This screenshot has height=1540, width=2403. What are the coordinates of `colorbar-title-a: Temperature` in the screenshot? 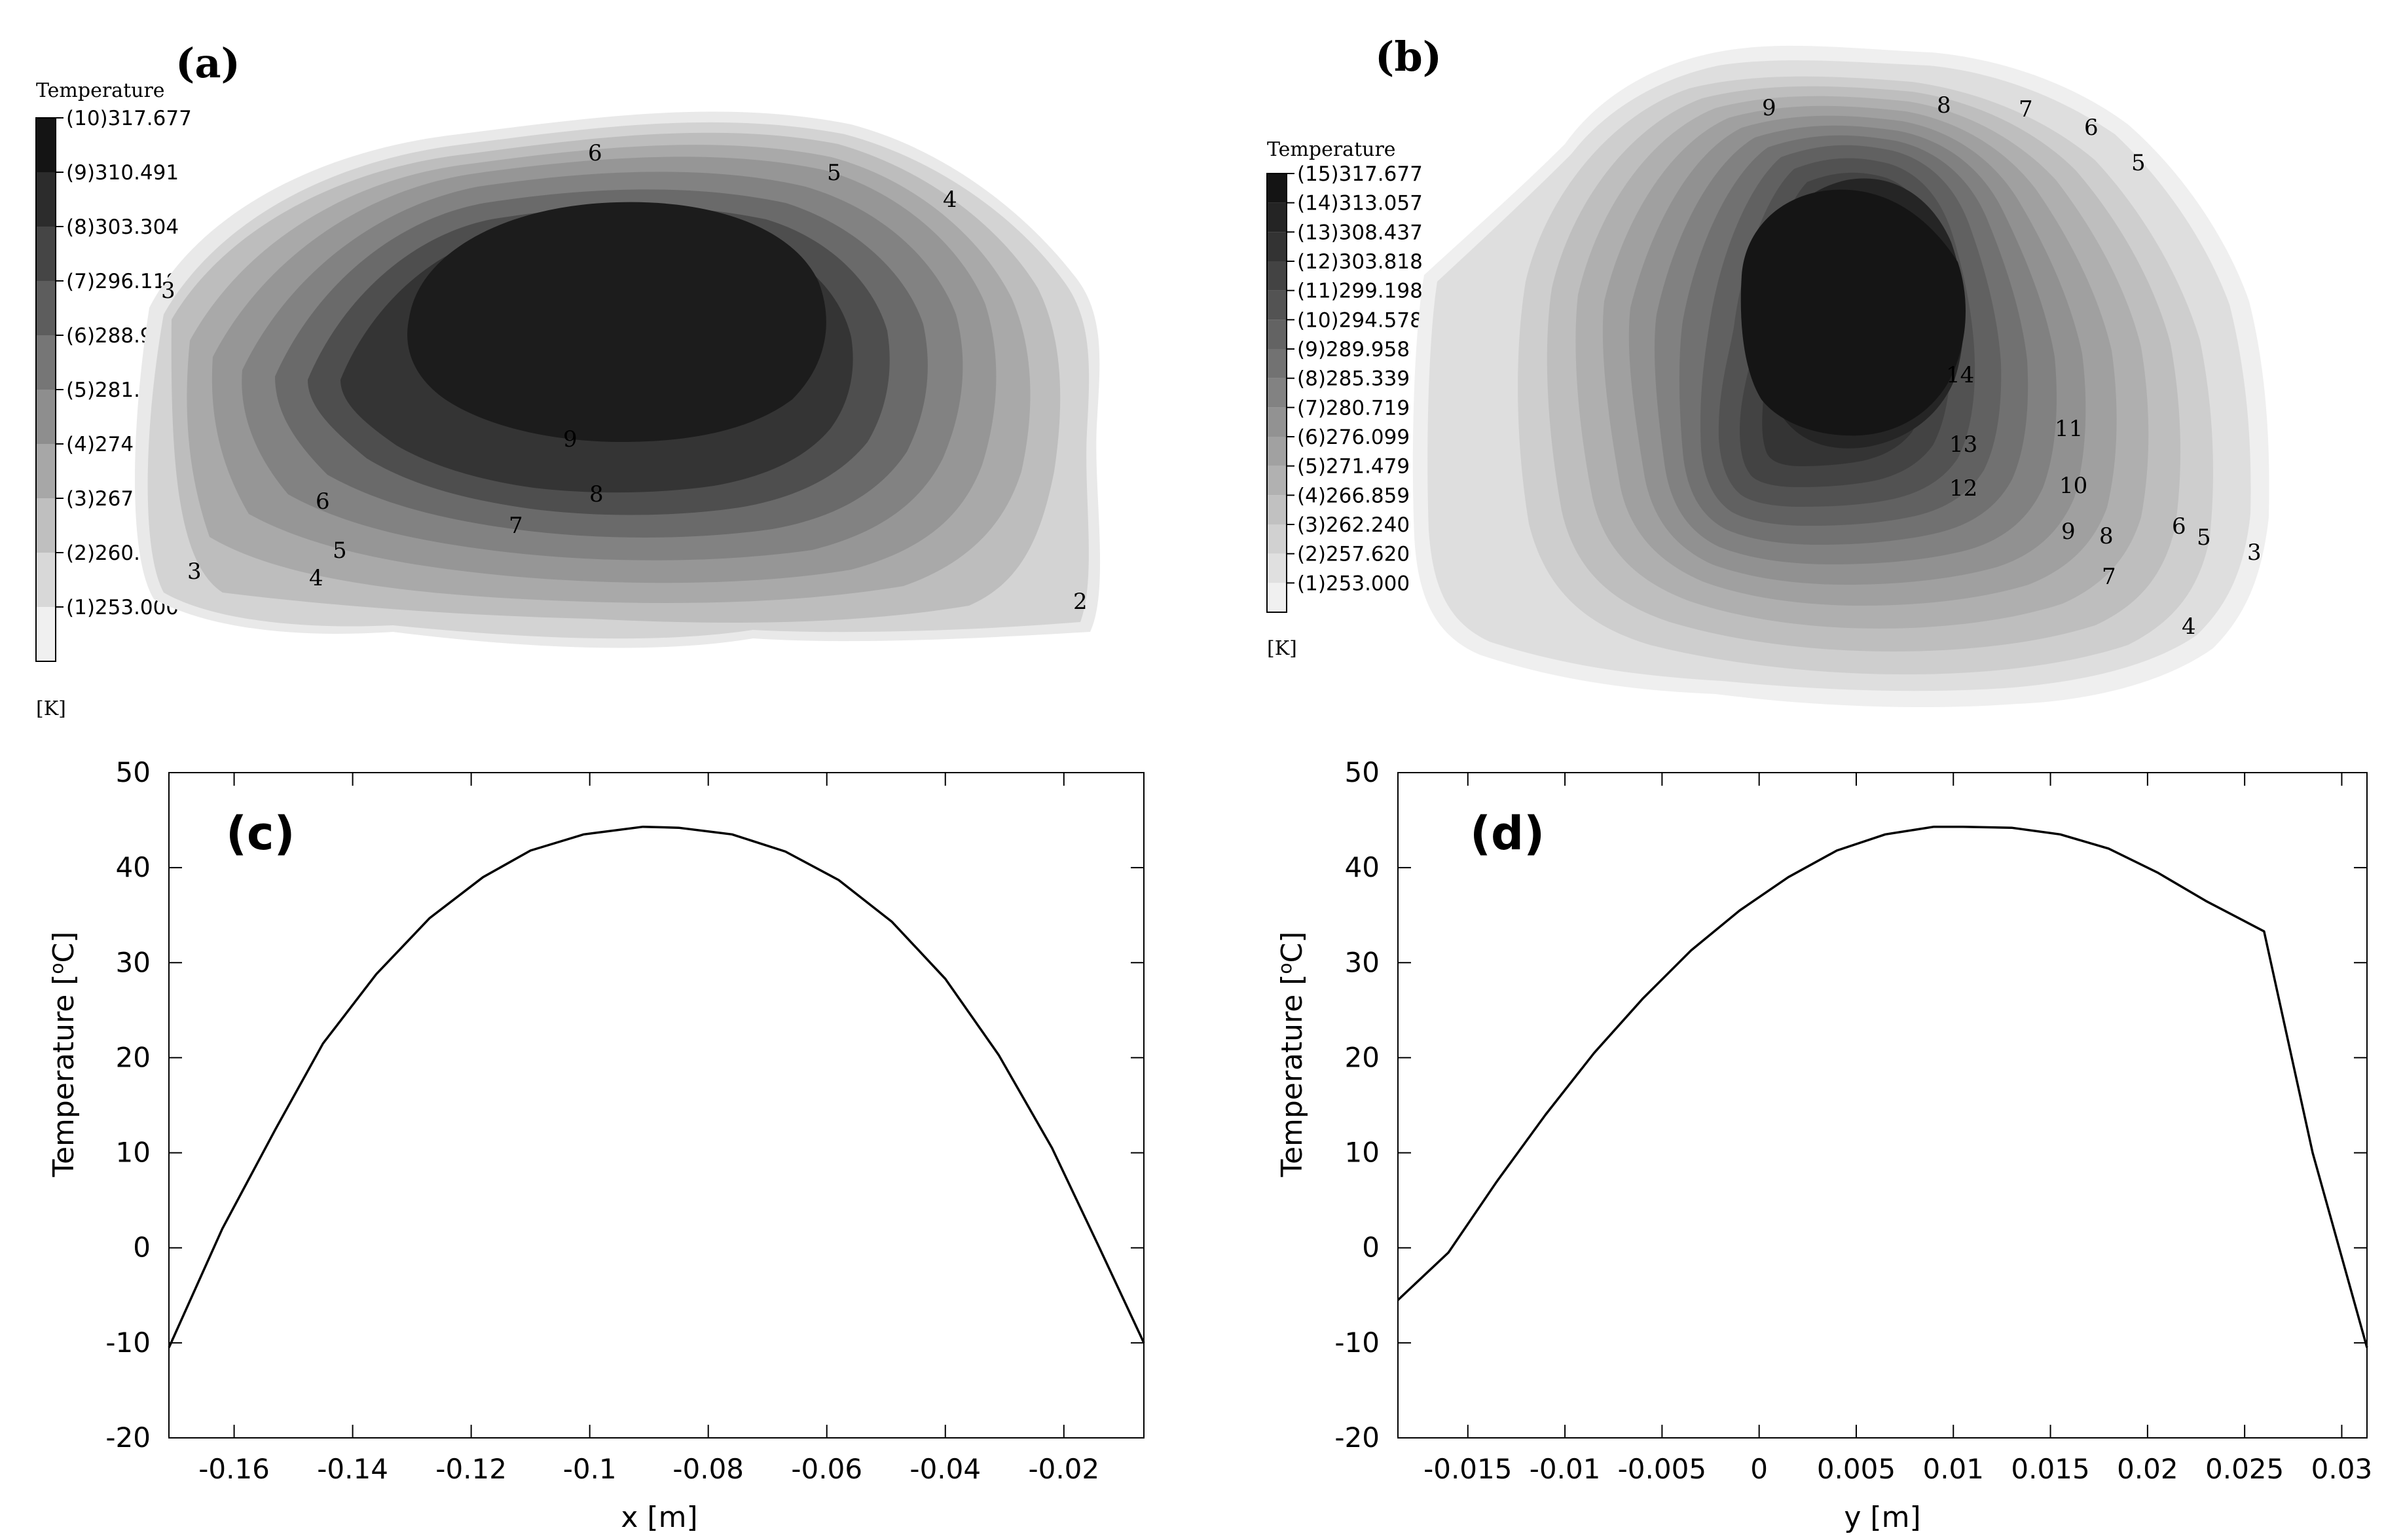 It's located at (100, 90).